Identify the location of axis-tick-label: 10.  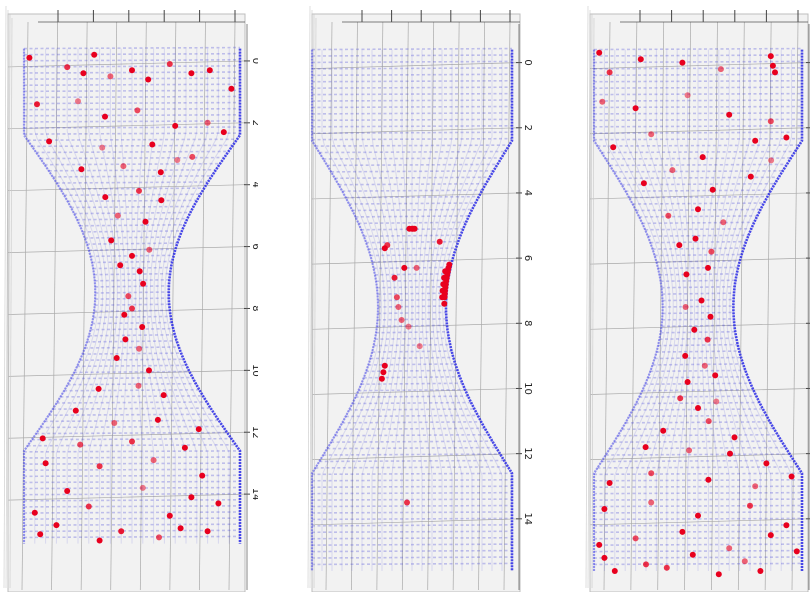
(527, 388).